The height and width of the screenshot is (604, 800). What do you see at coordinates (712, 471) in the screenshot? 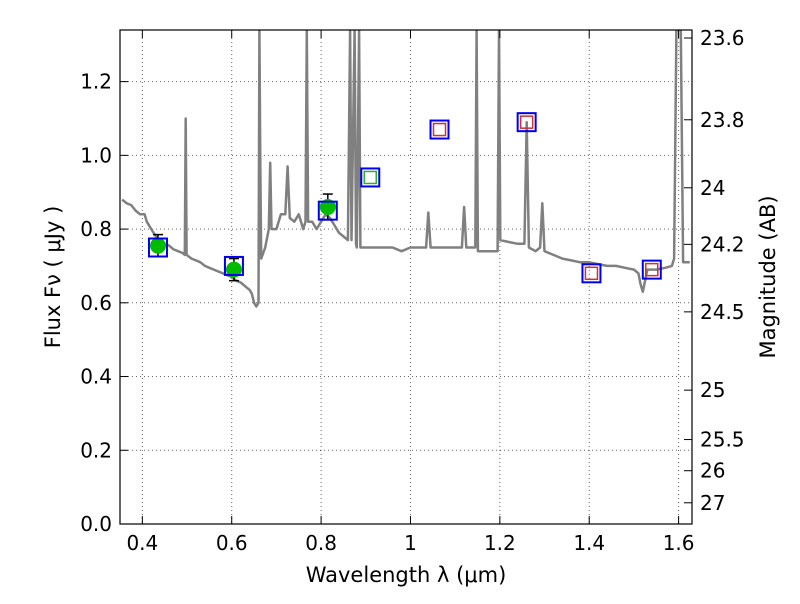
I see `mag-tick-label: 26` at bounding box center [712, 471].